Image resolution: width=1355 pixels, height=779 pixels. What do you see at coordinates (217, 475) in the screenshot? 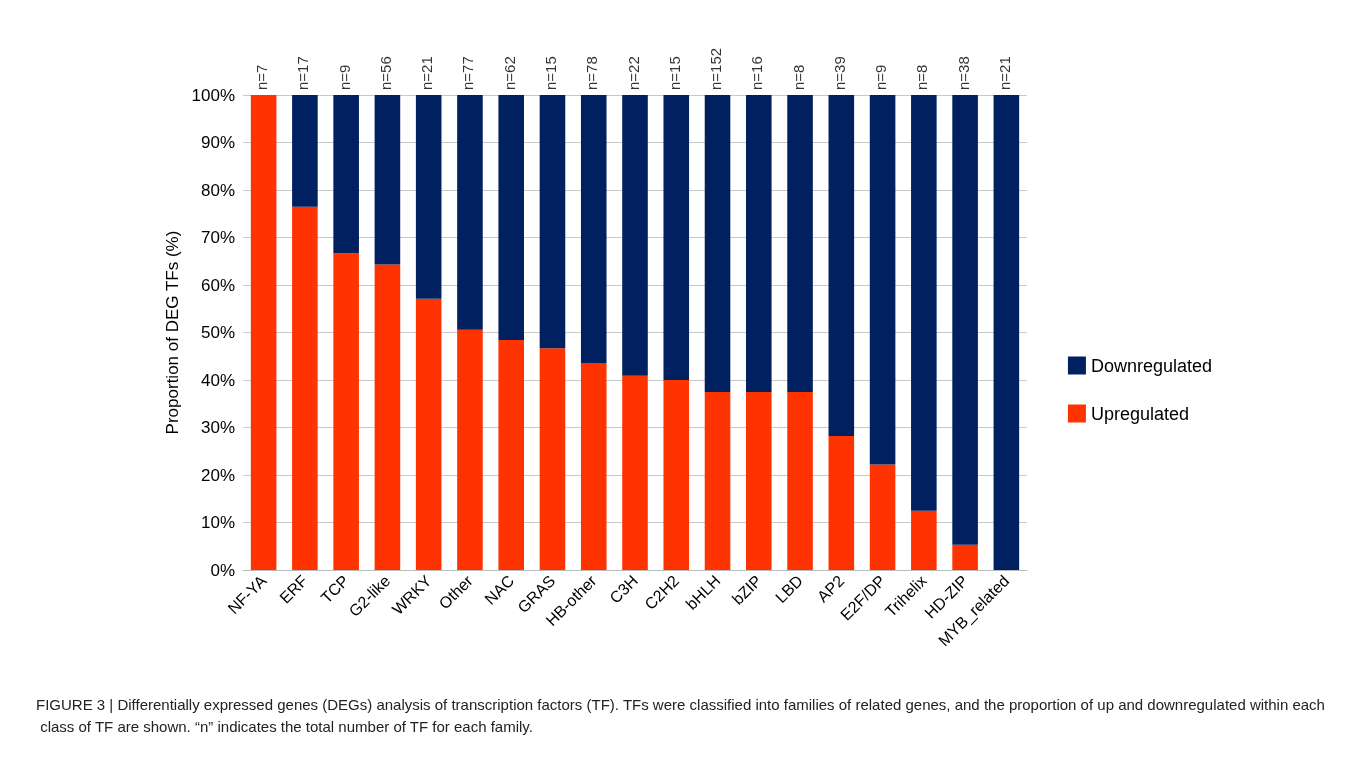
I see `y-tick-label: 20%` at bounding box center [217, 475].